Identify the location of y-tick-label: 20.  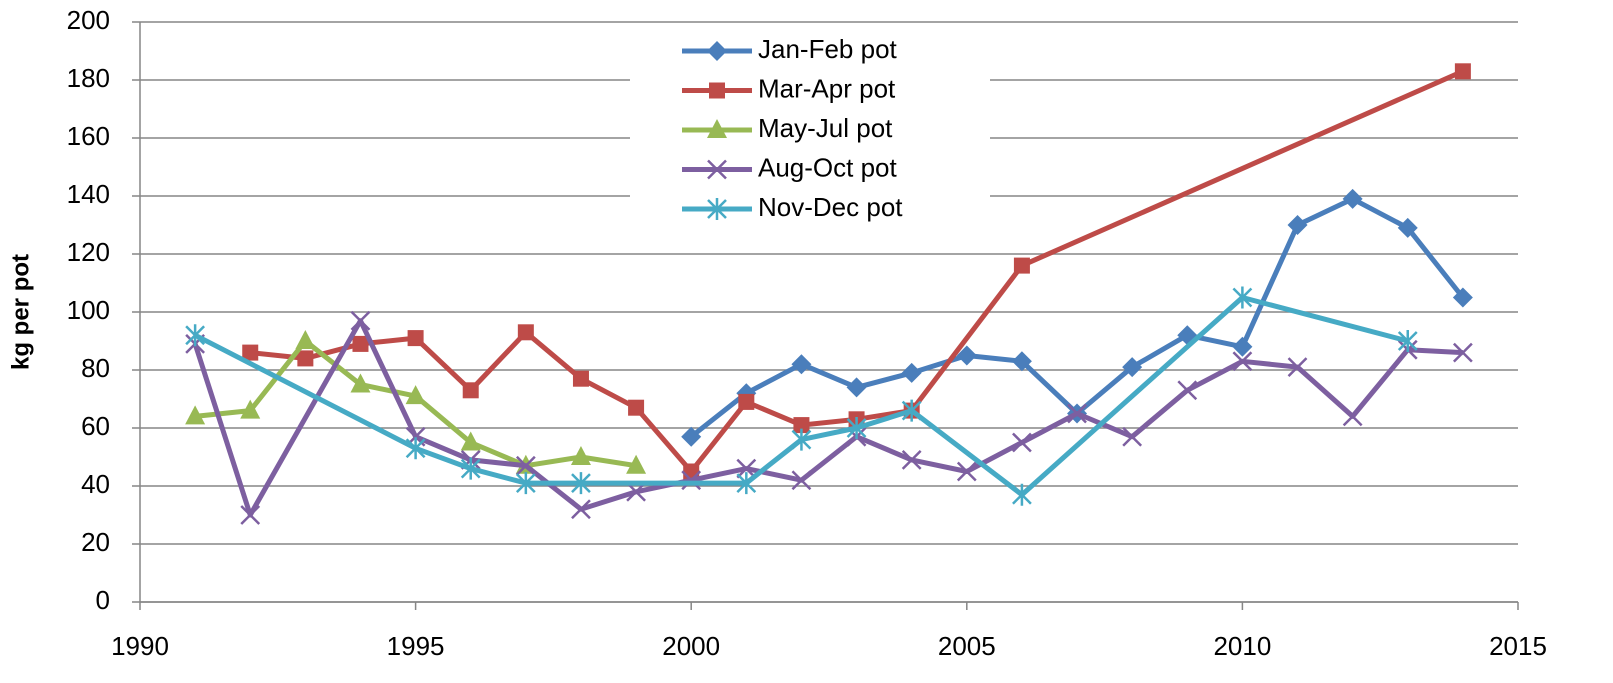
(95, 542).